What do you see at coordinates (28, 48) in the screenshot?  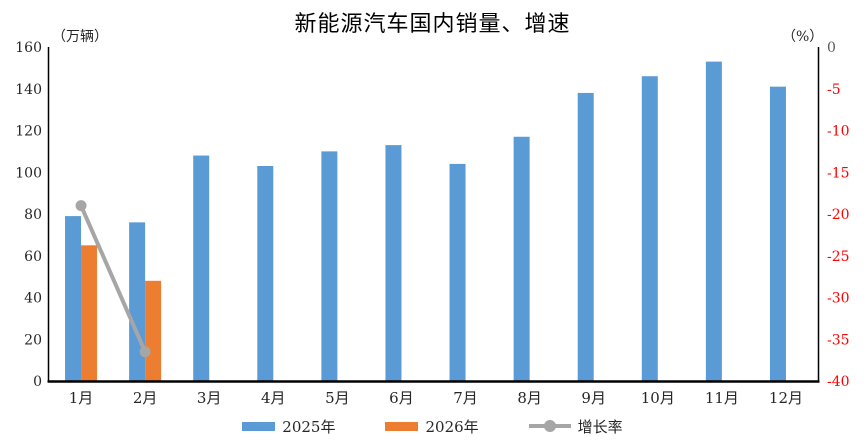 I see `left-axis-tick-label: 160` at bounding box center [28, 48].